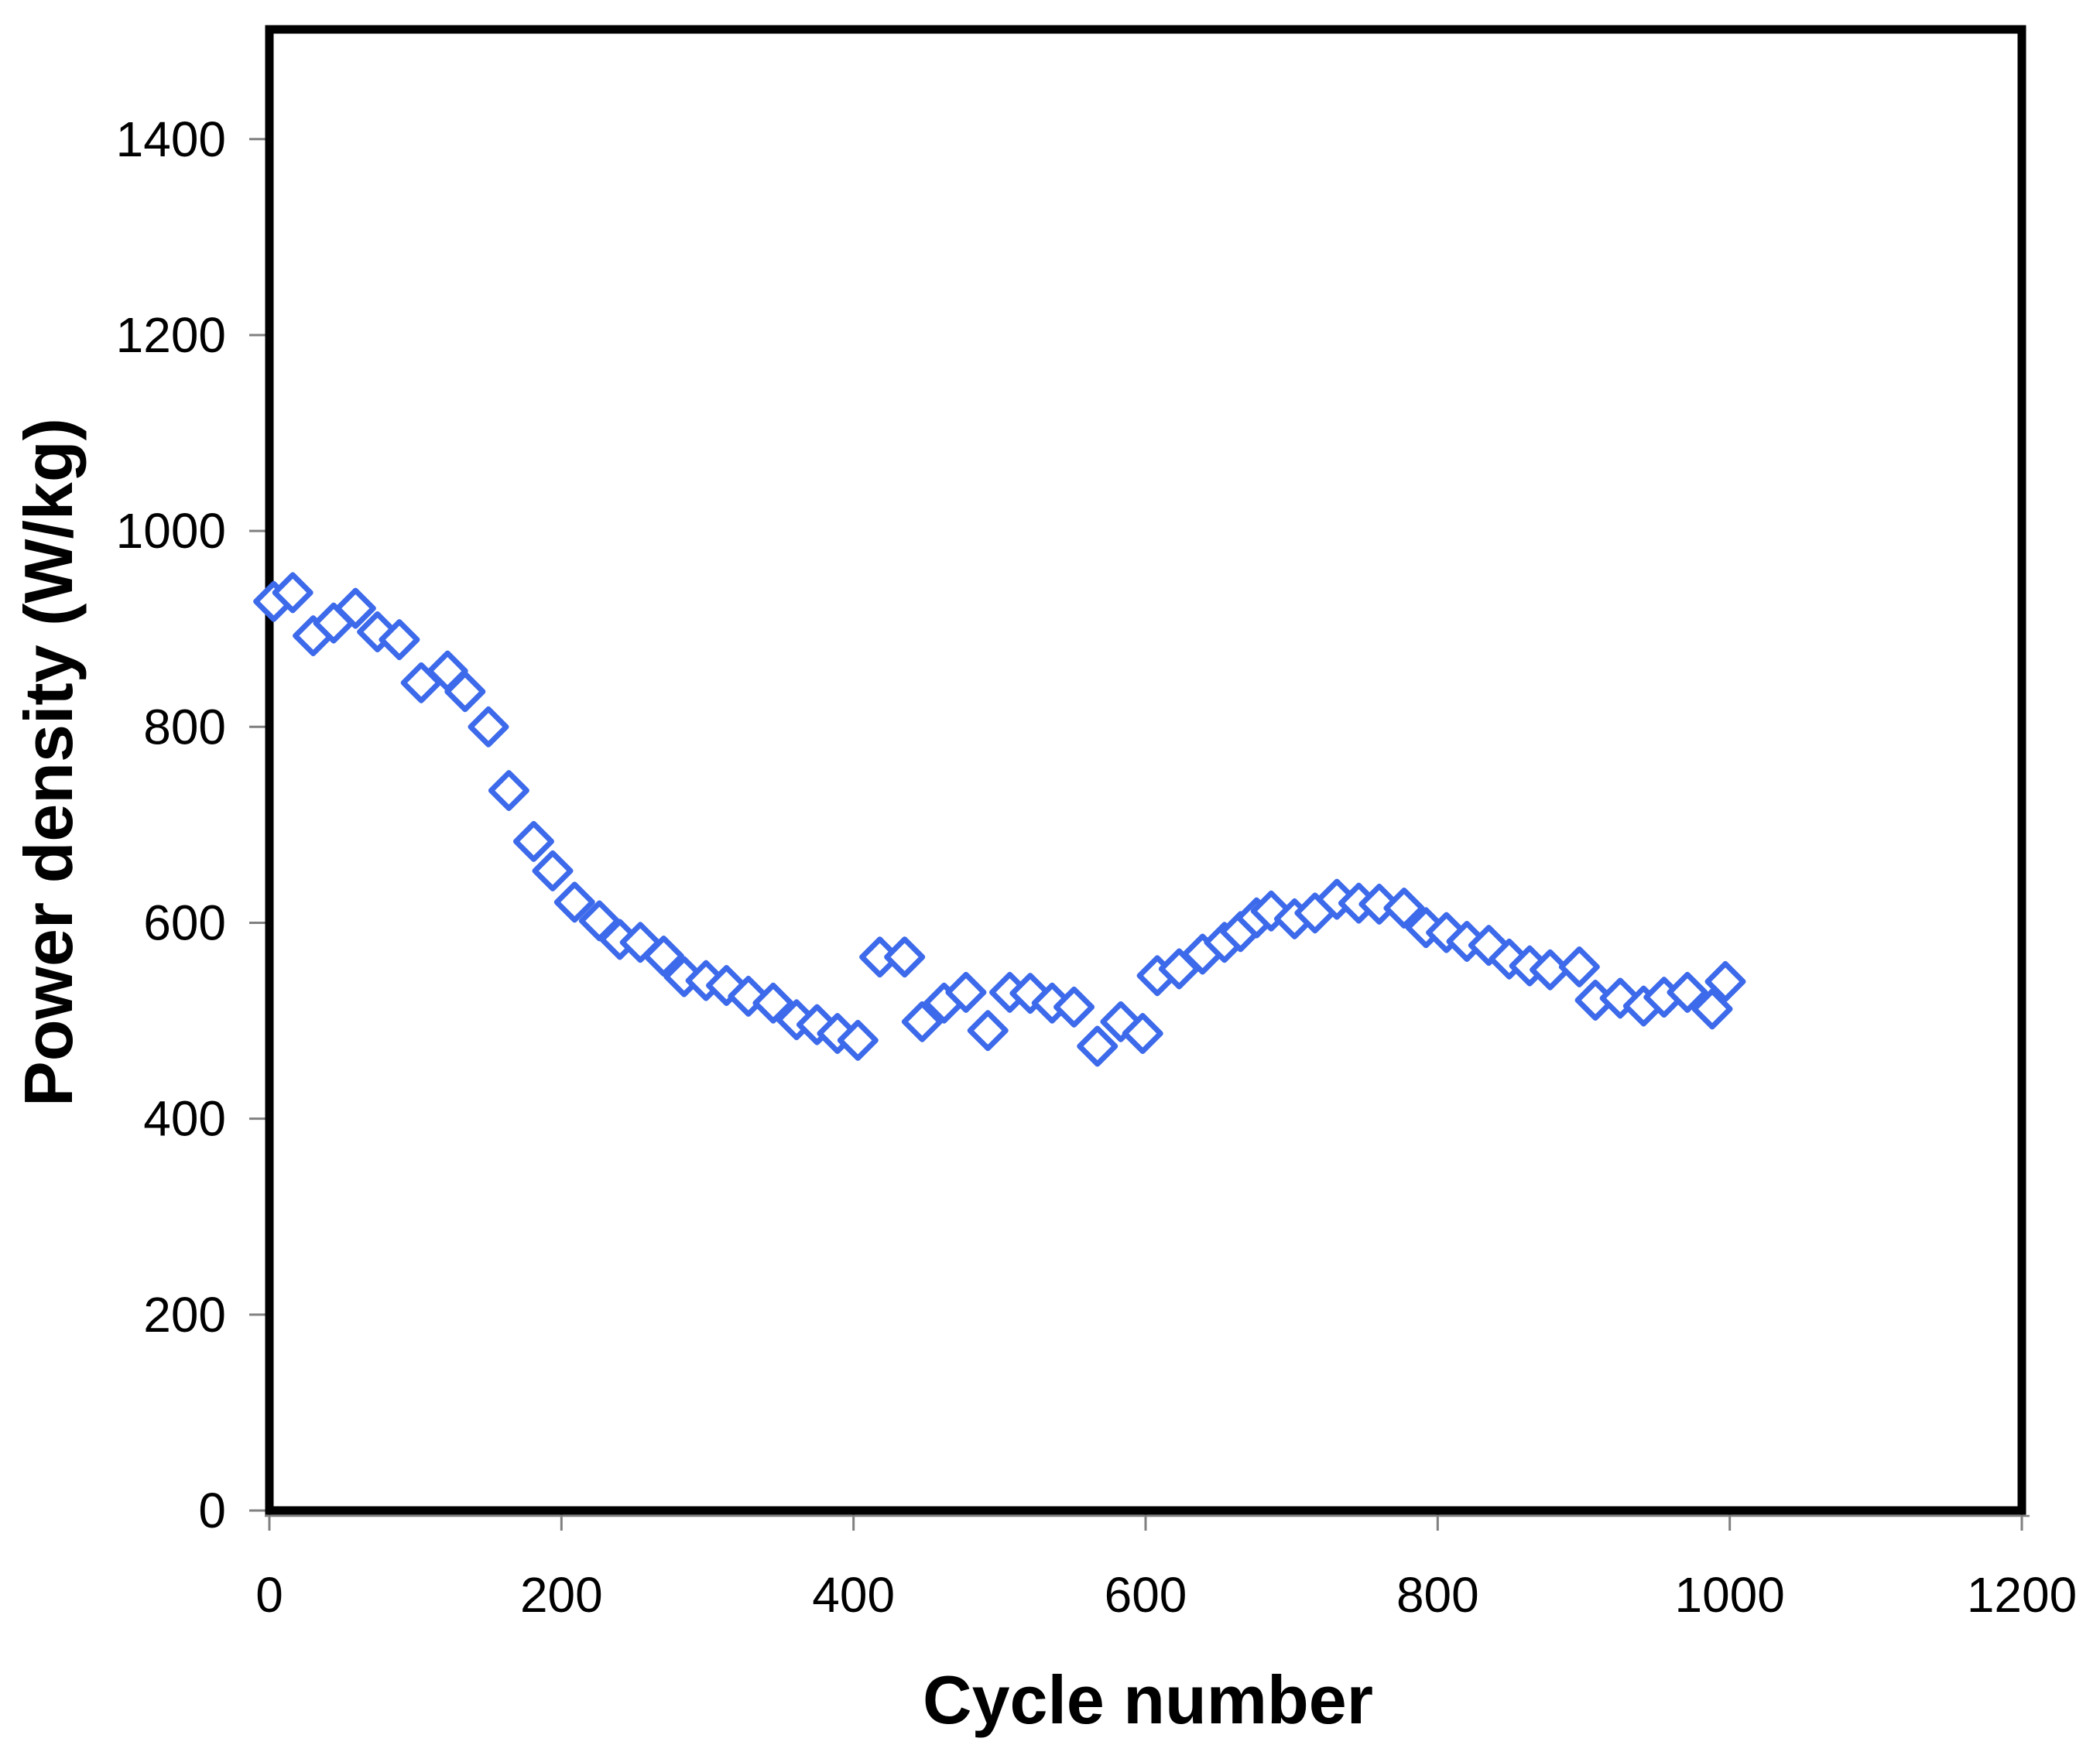  I want to click on x-tick-label: 800, so click(1437, 1595).